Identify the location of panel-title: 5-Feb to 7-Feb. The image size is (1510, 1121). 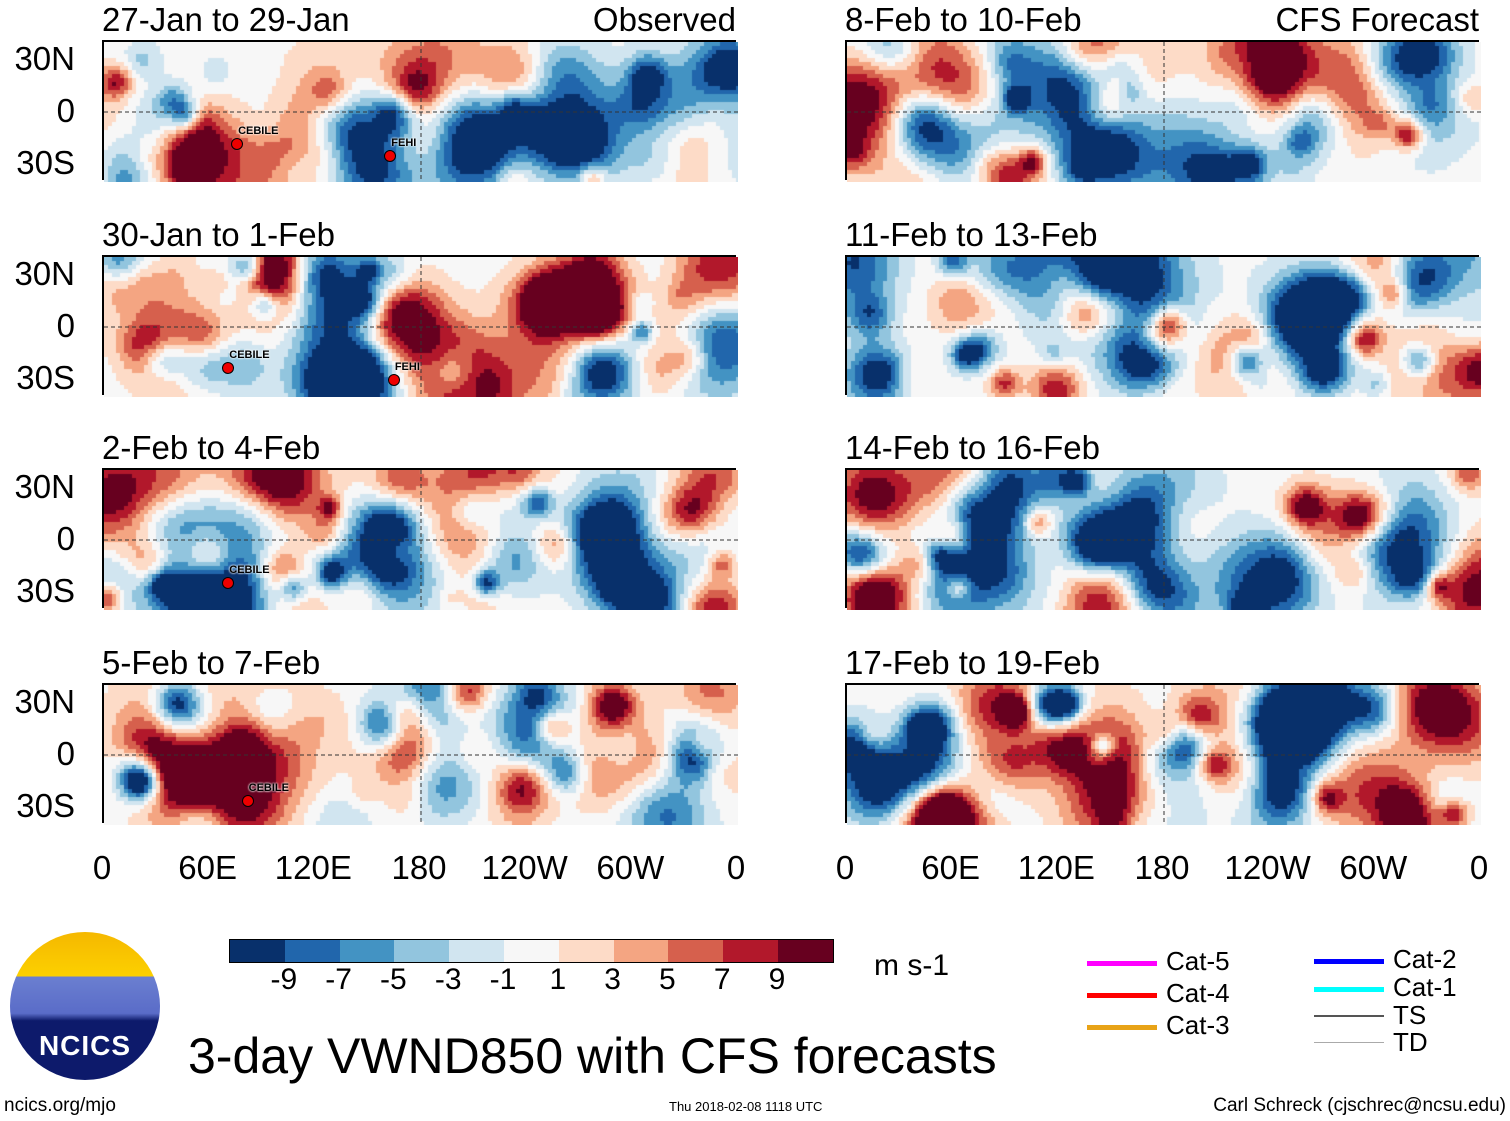
(211, 662).